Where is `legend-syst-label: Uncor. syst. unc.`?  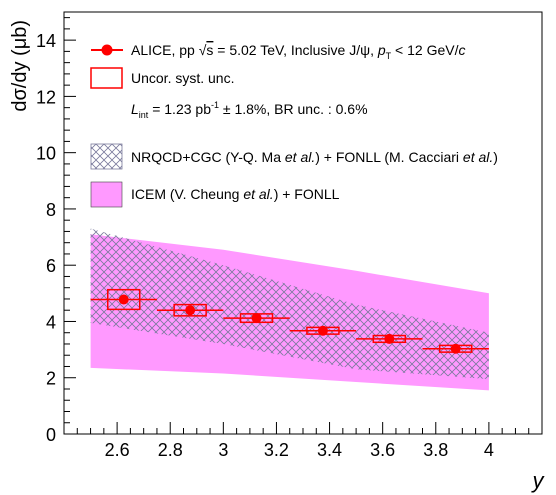
legend-syst-label: Uncor. syst. unc. is located at coordinates (182, 78).